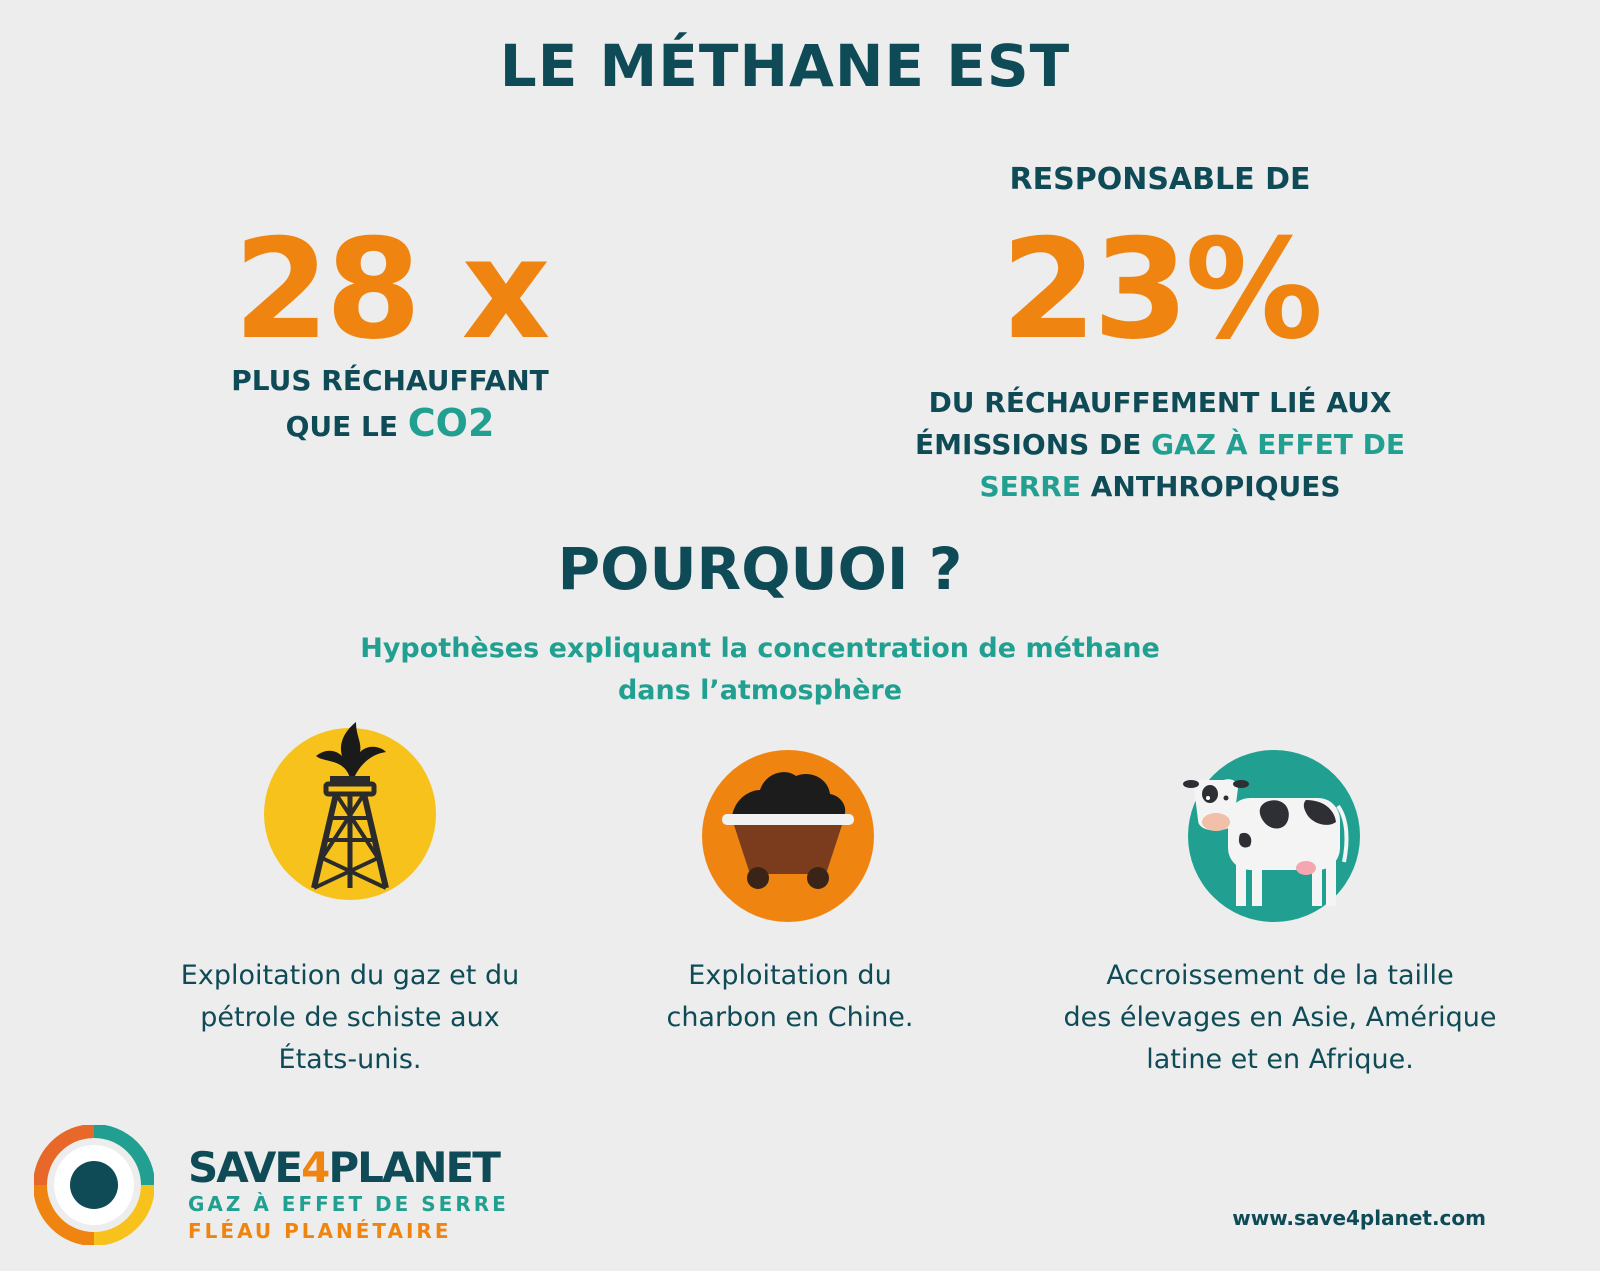 The image size is (1600, 1271). What do you see at coordinates (1161, 289) in the screenshot?
I see `stat-value: 23%` at bounding box center [1161, 289].